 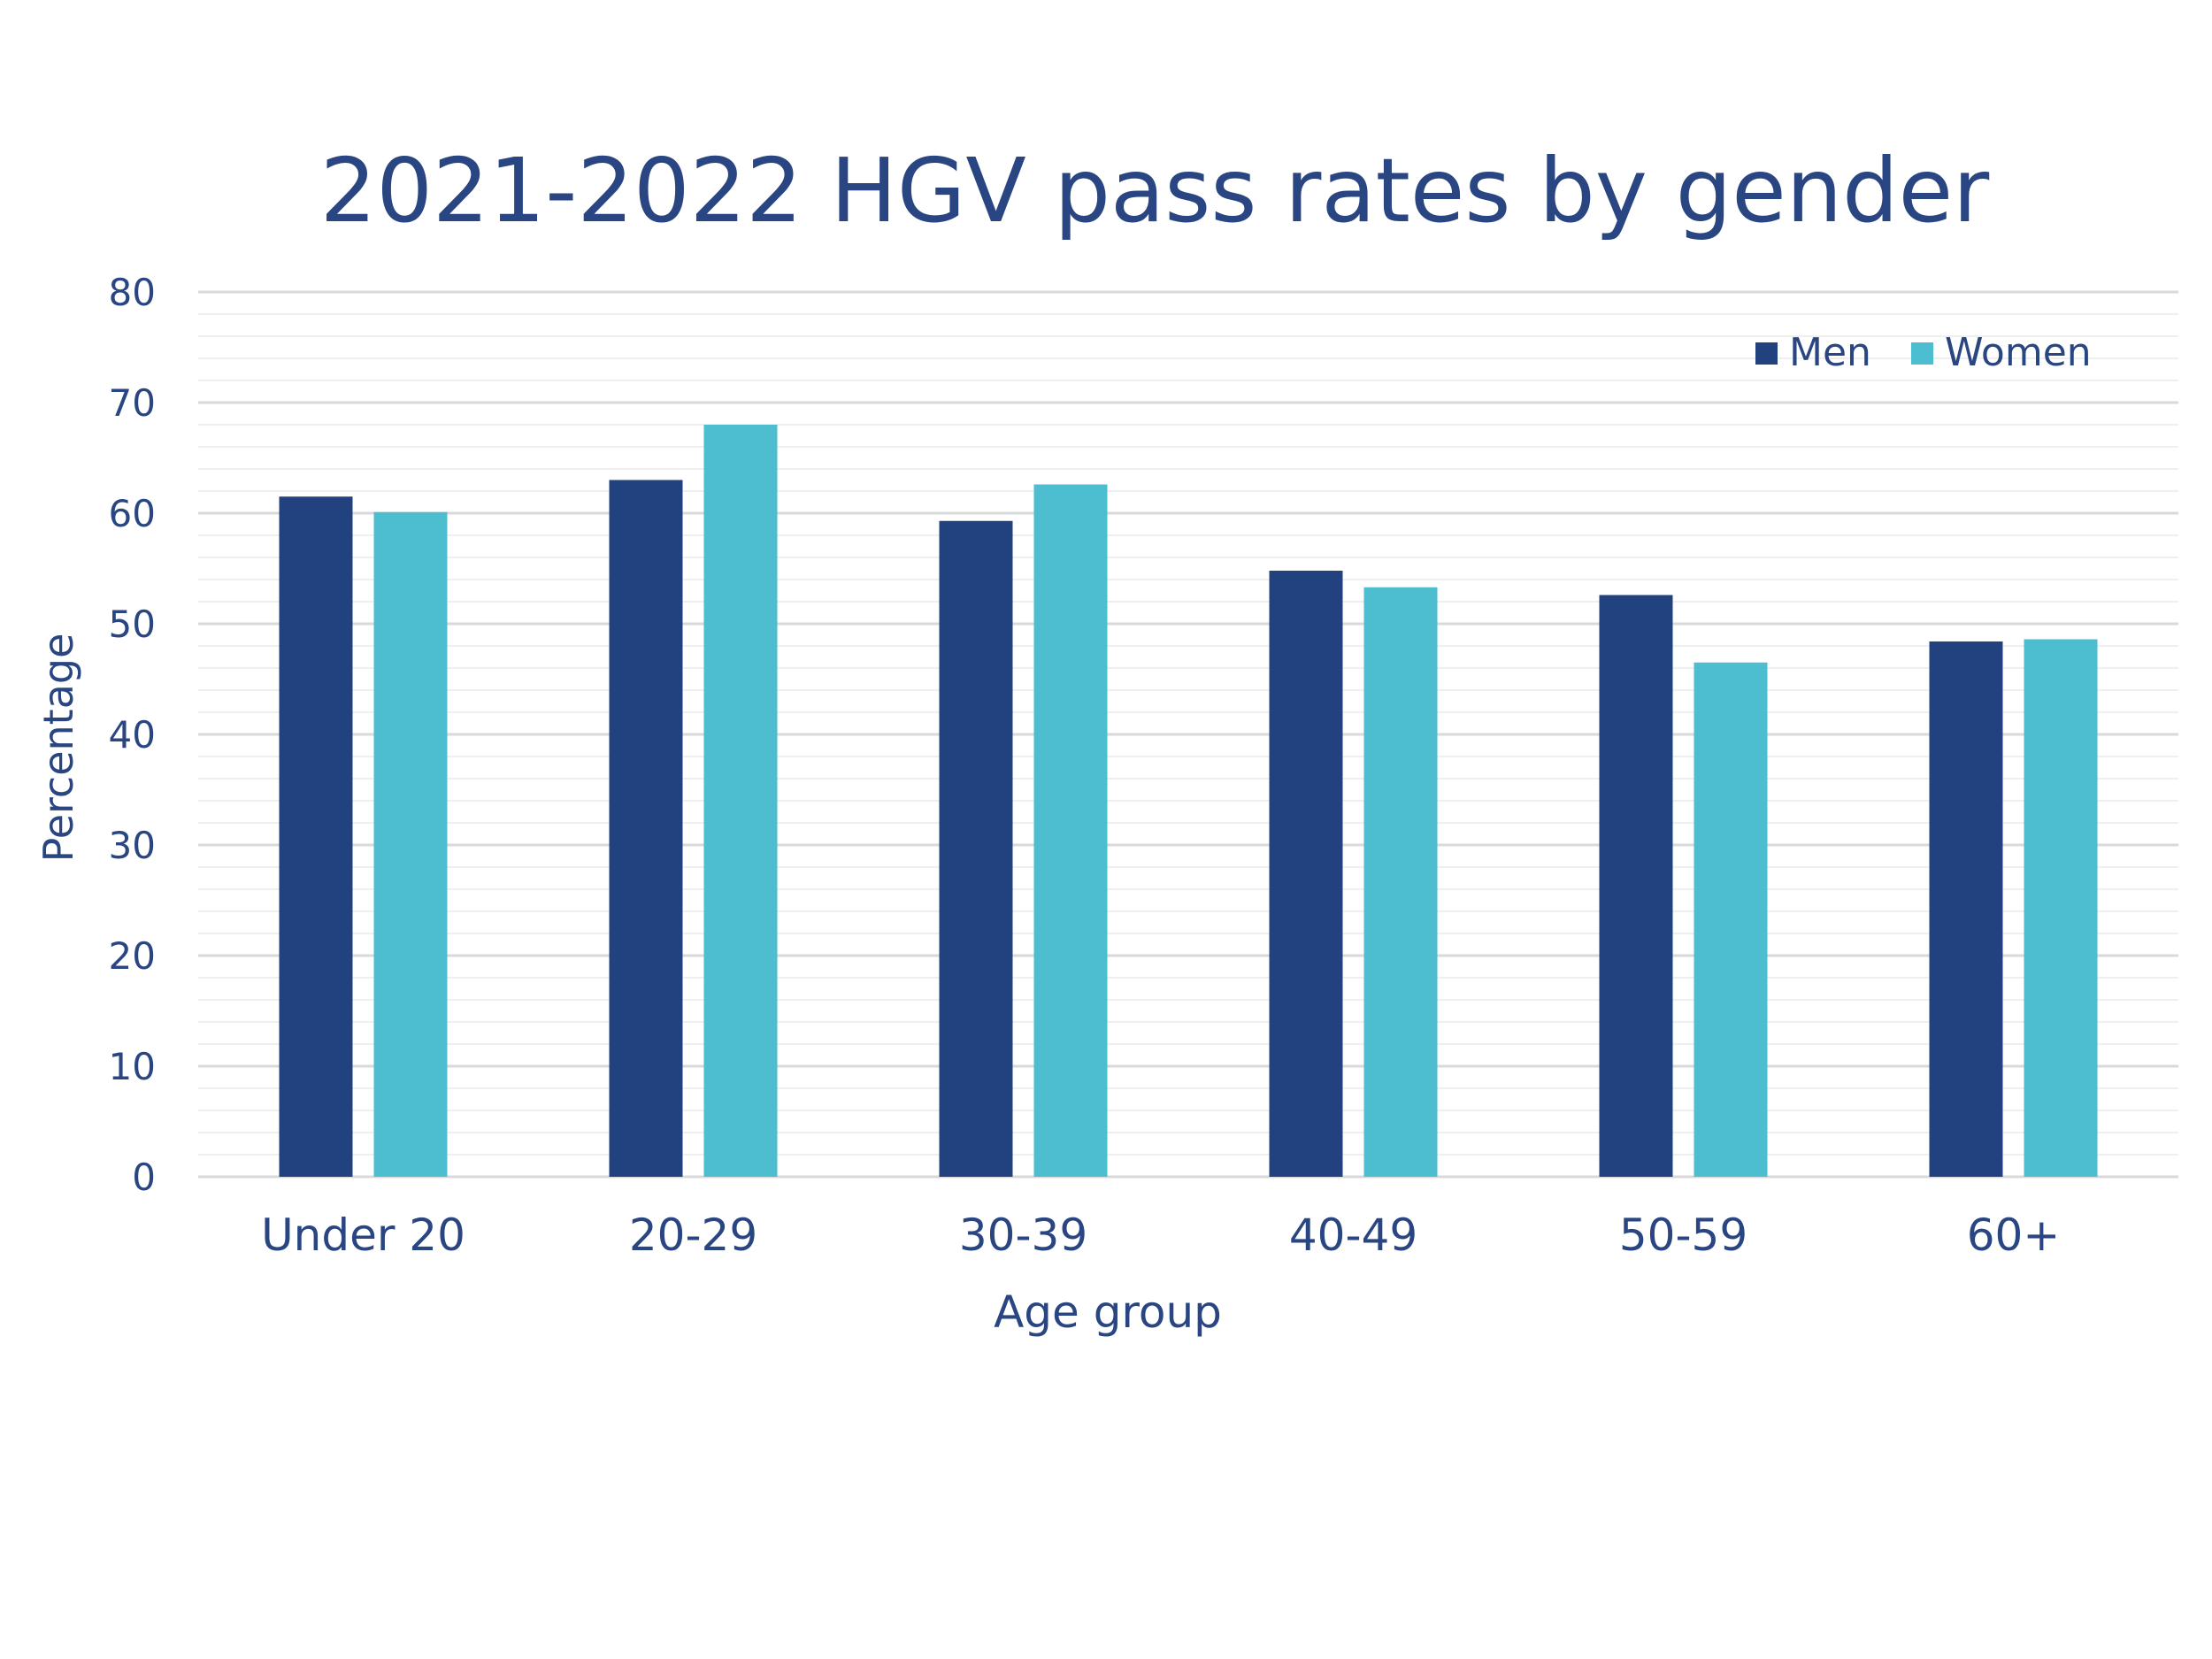 What do you see at coordinates (133, 292) in the screenshot?
I see `y-tick-label: 80` at bounding box center [133, 292].